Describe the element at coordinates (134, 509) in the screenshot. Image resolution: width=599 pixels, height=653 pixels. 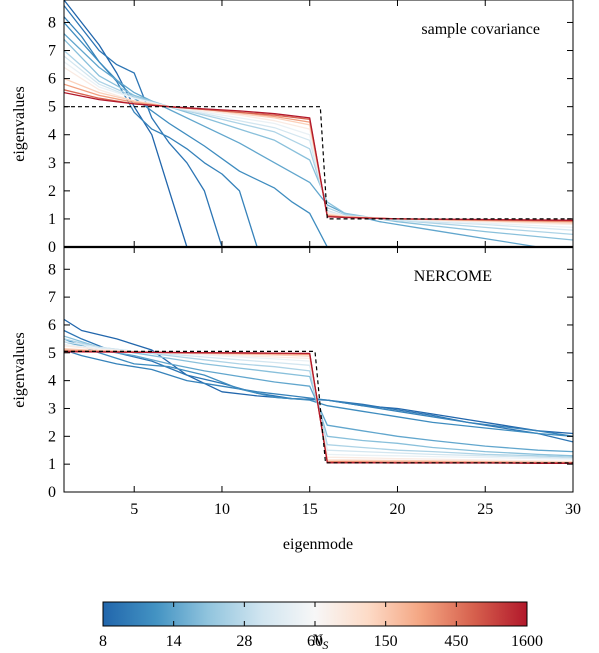
I see `x-tick-label: 5` at that location.